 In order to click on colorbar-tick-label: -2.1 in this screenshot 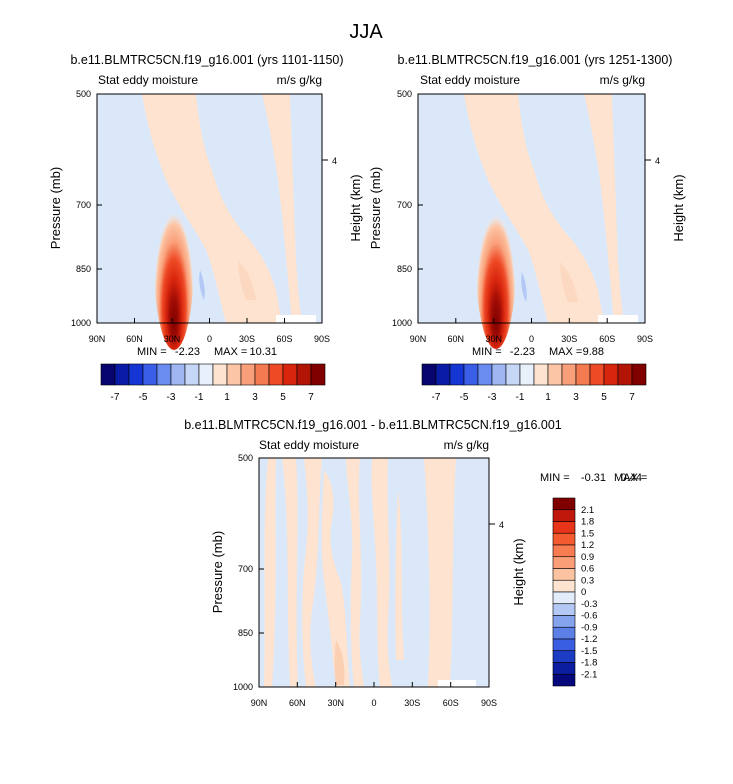, I will do `click(589, 674)`.